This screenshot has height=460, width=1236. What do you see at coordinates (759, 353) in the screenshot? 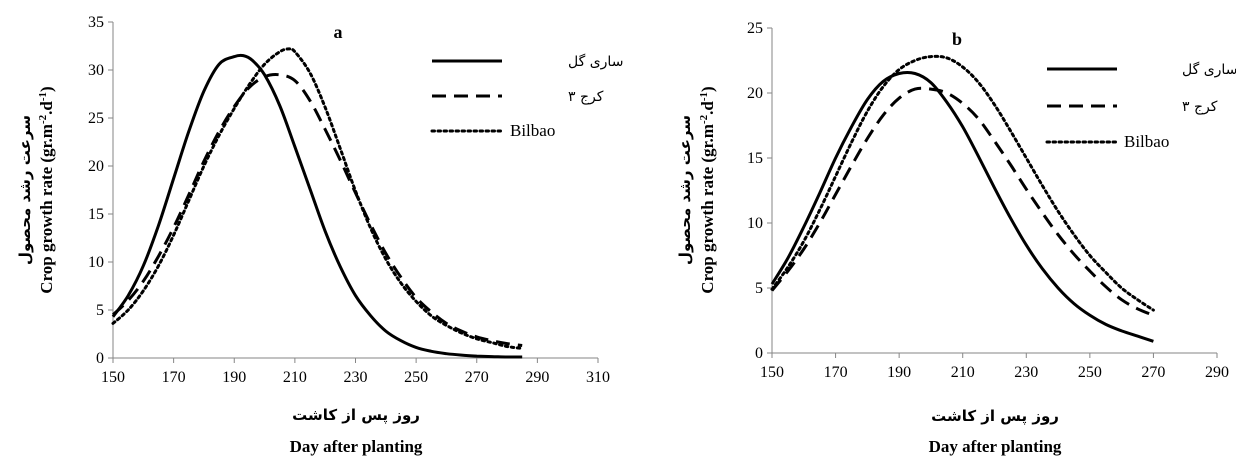
I see `y-tick-label-b: 0` at bounding box center [759, 353].